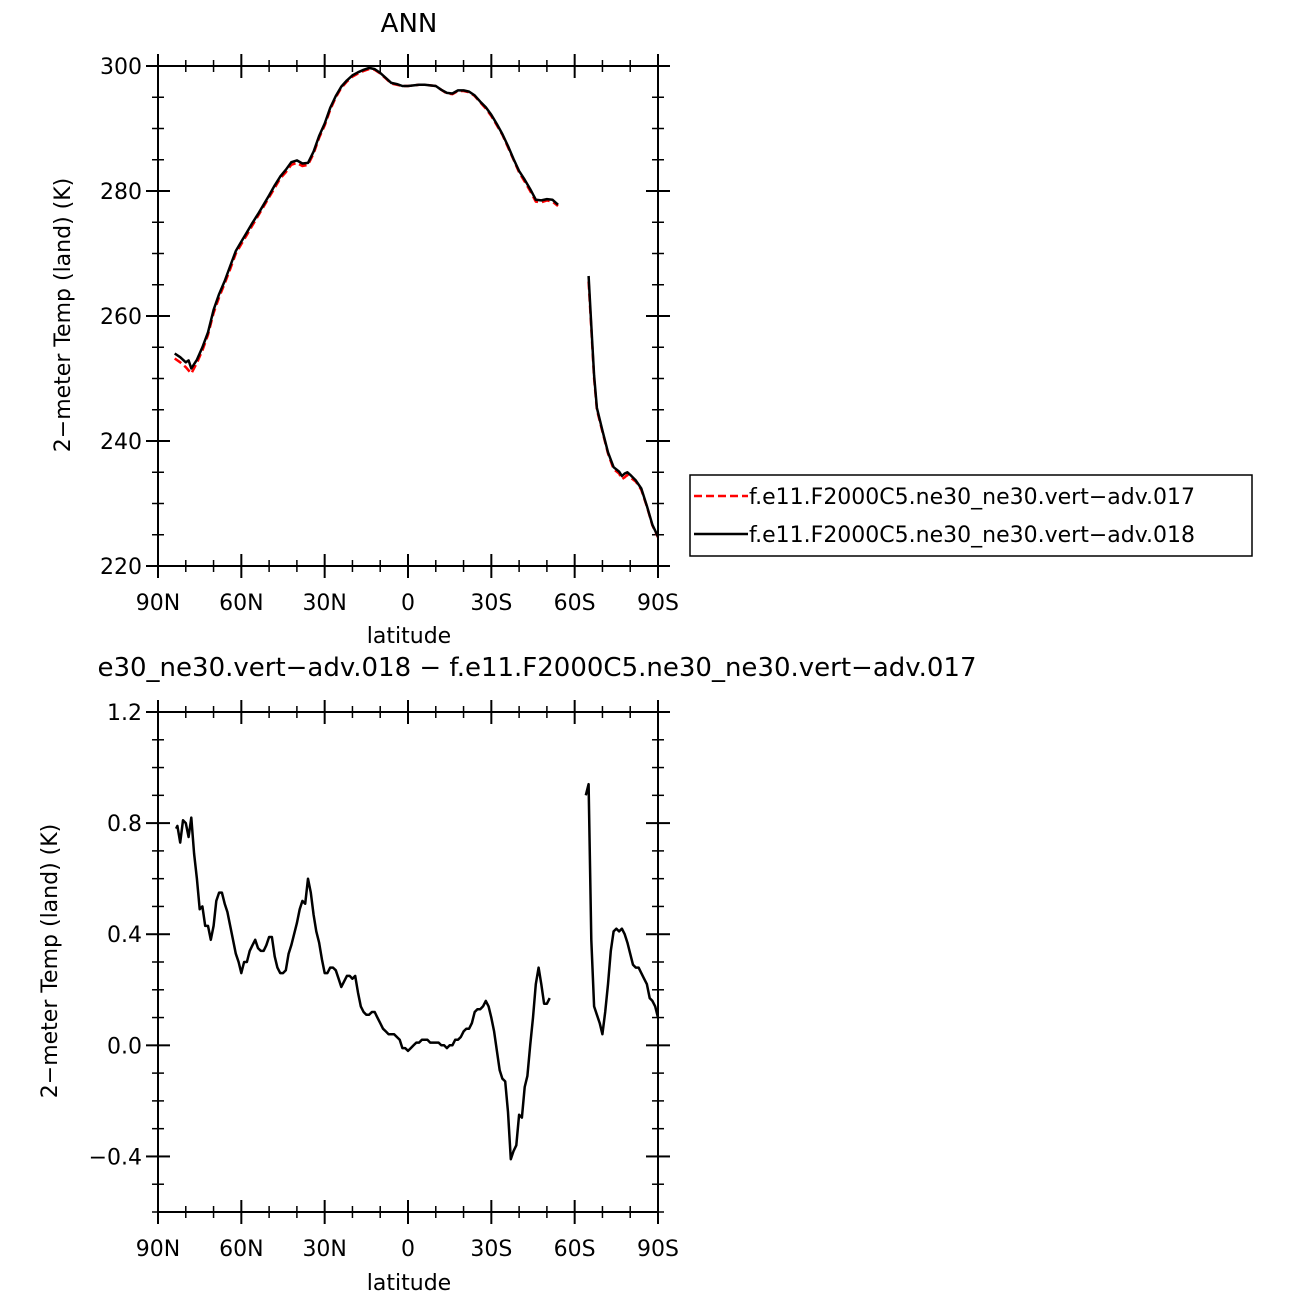  I want to click on bottom-chart-frame, so click(408, 962).